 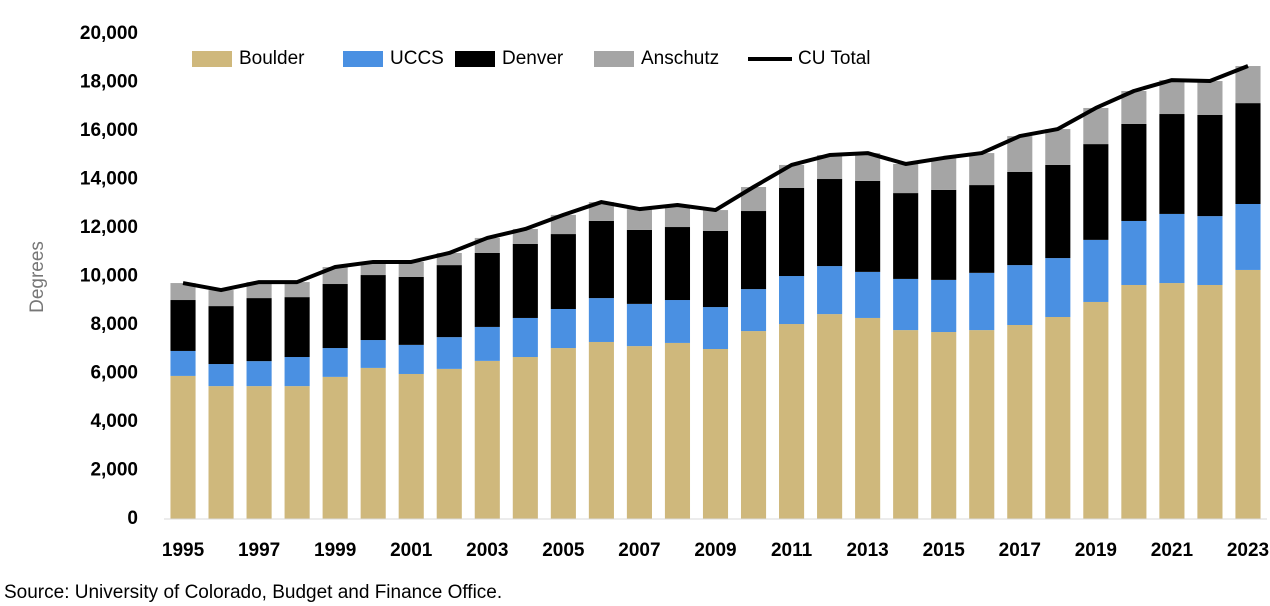 I want to click on legend-label: Anschutz, so click(x=680, y=58).